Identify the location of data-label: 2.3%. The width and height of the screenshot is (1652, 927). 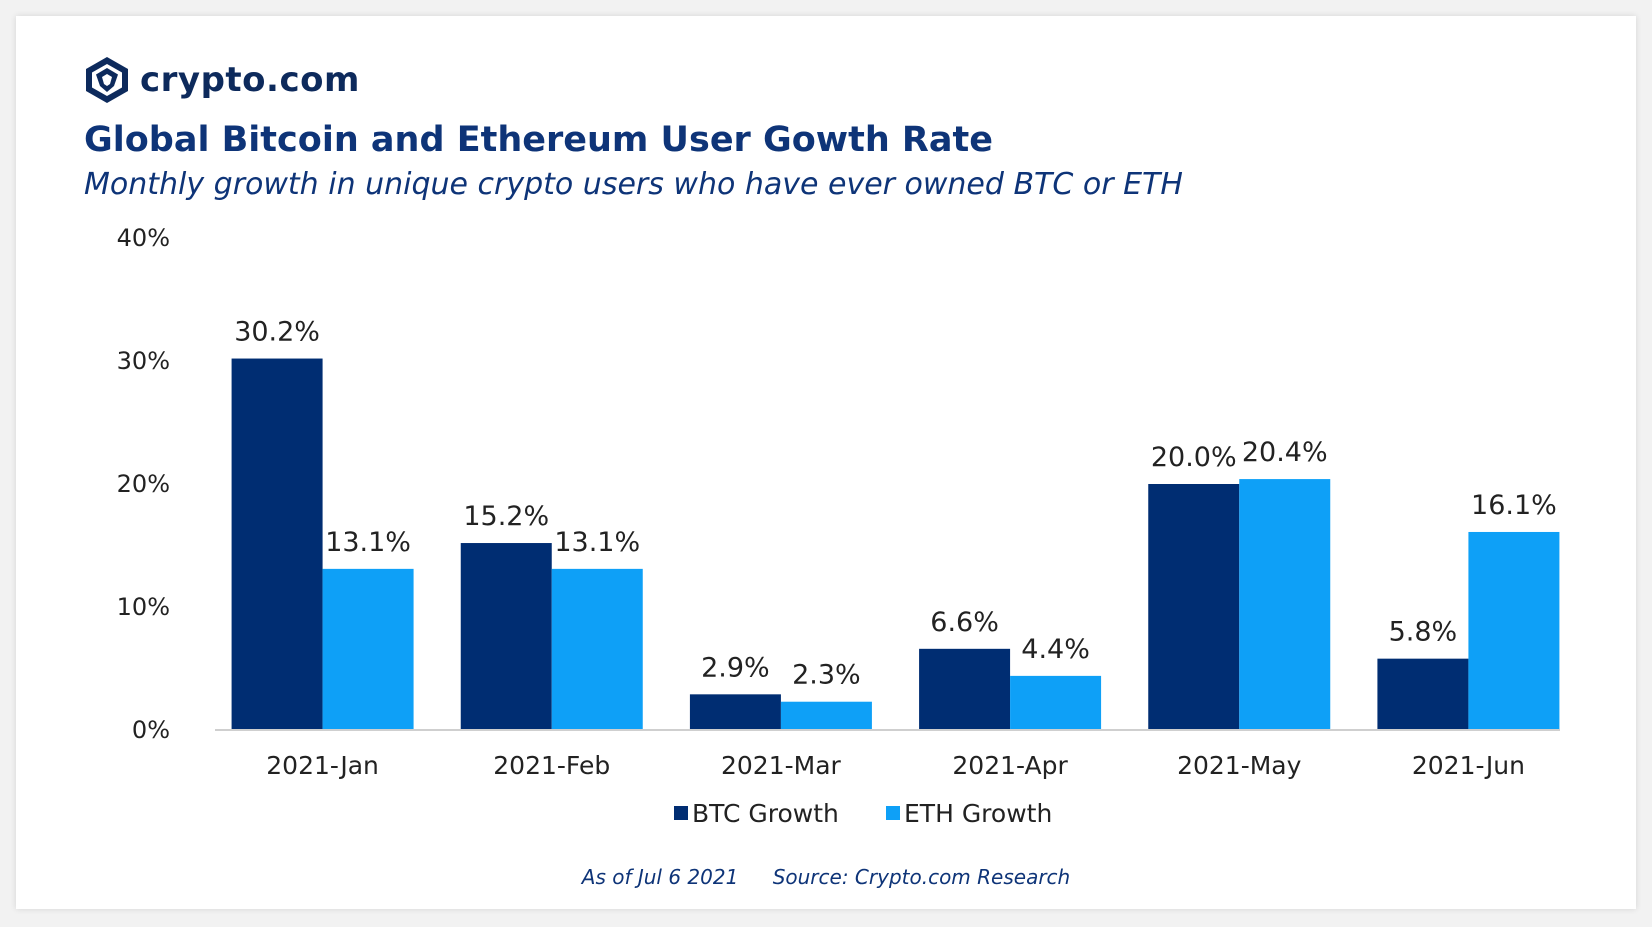
(826, 675).